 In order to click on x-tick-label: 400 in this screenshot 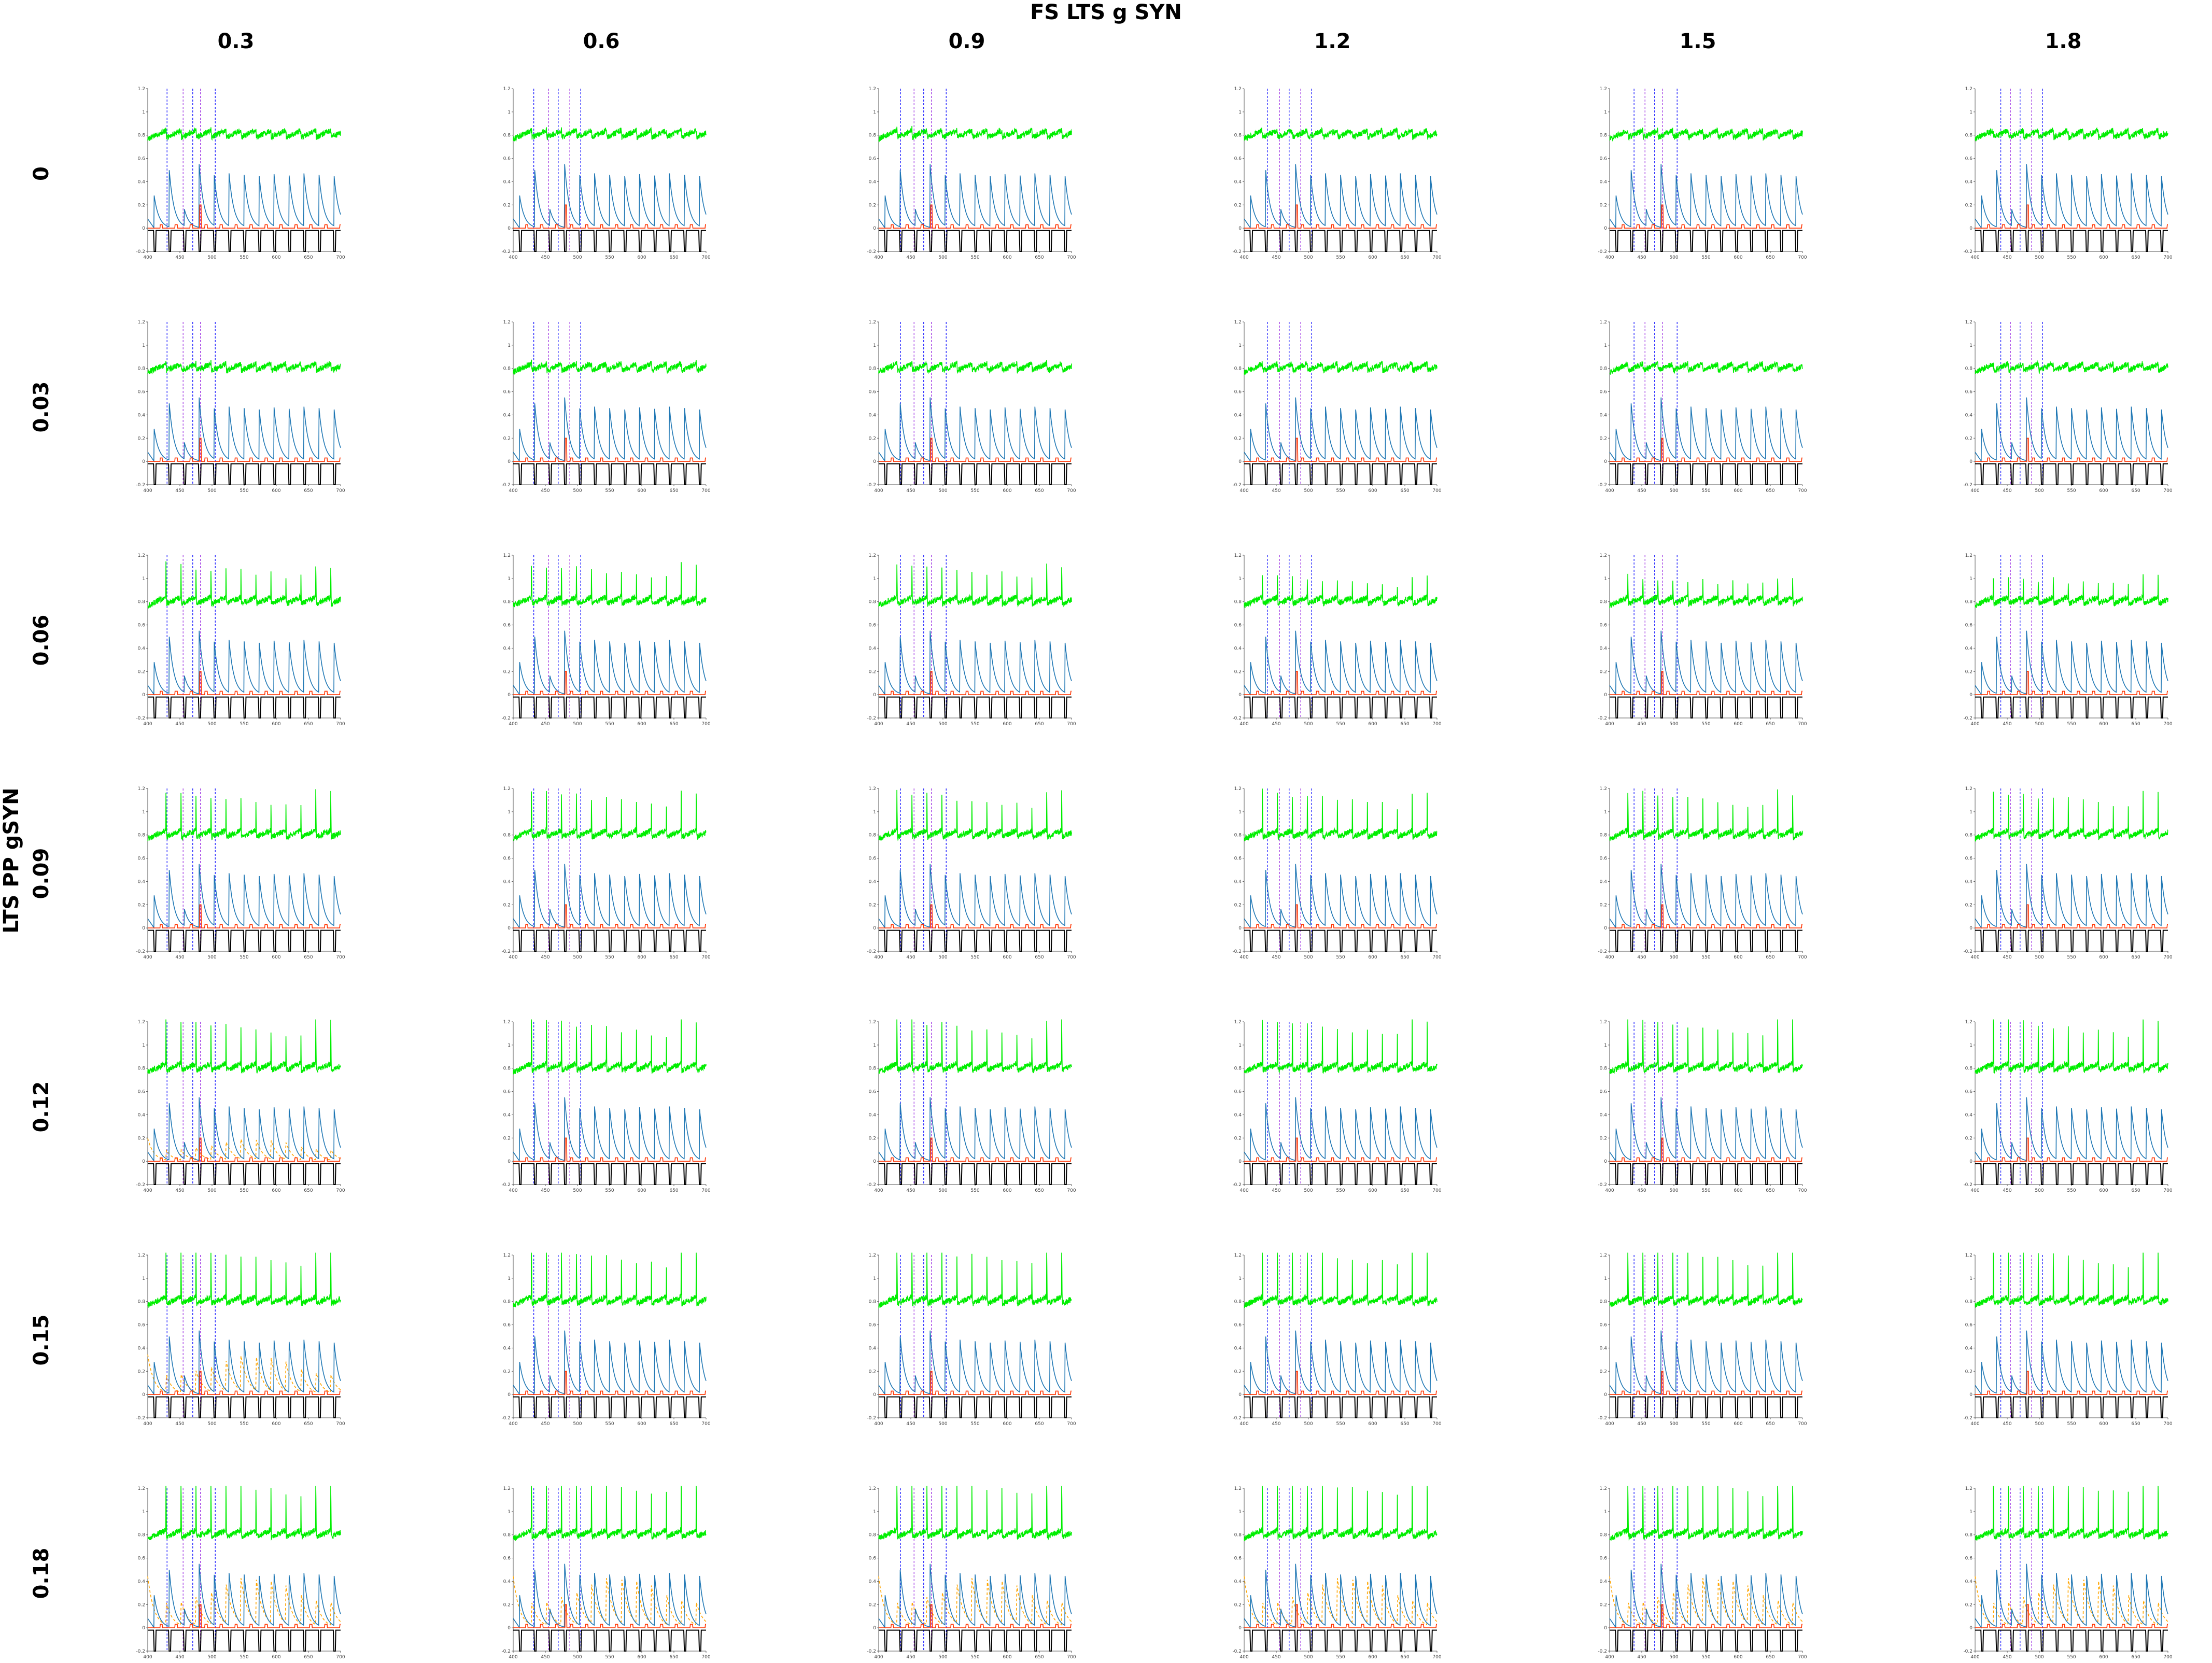, I will do `click(1609, 1190)`.